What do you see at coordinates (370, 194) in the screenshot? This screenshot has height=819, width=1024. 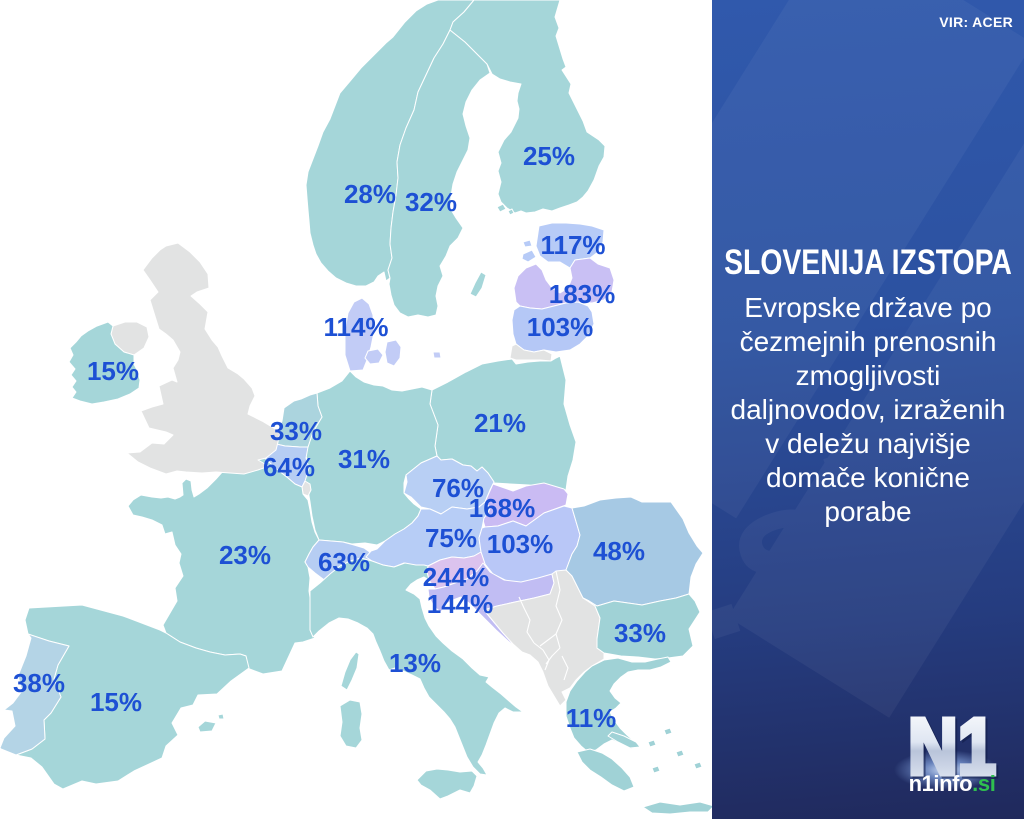 I see `svg-text: 28%` at bounding box center [370, 194].